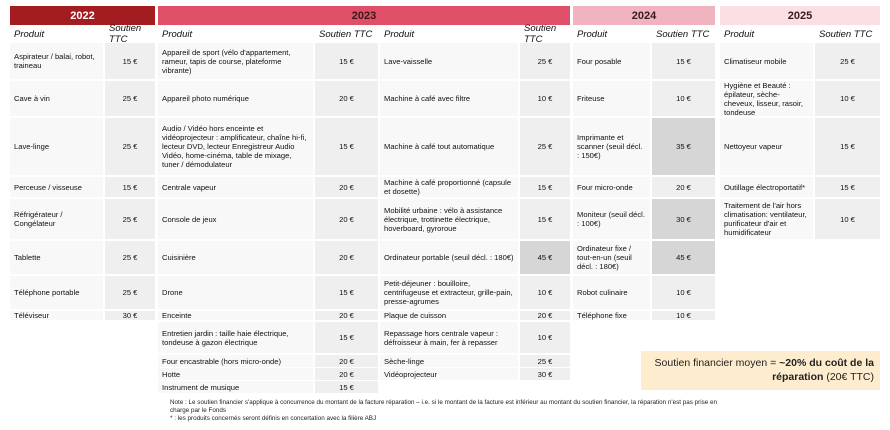 The height and width of the screenshot is (430, 890). What do you see at coordinates (235, 315) in the screenshot?
I see `product-cell: Enceinte` at bounding box center [235, 315].